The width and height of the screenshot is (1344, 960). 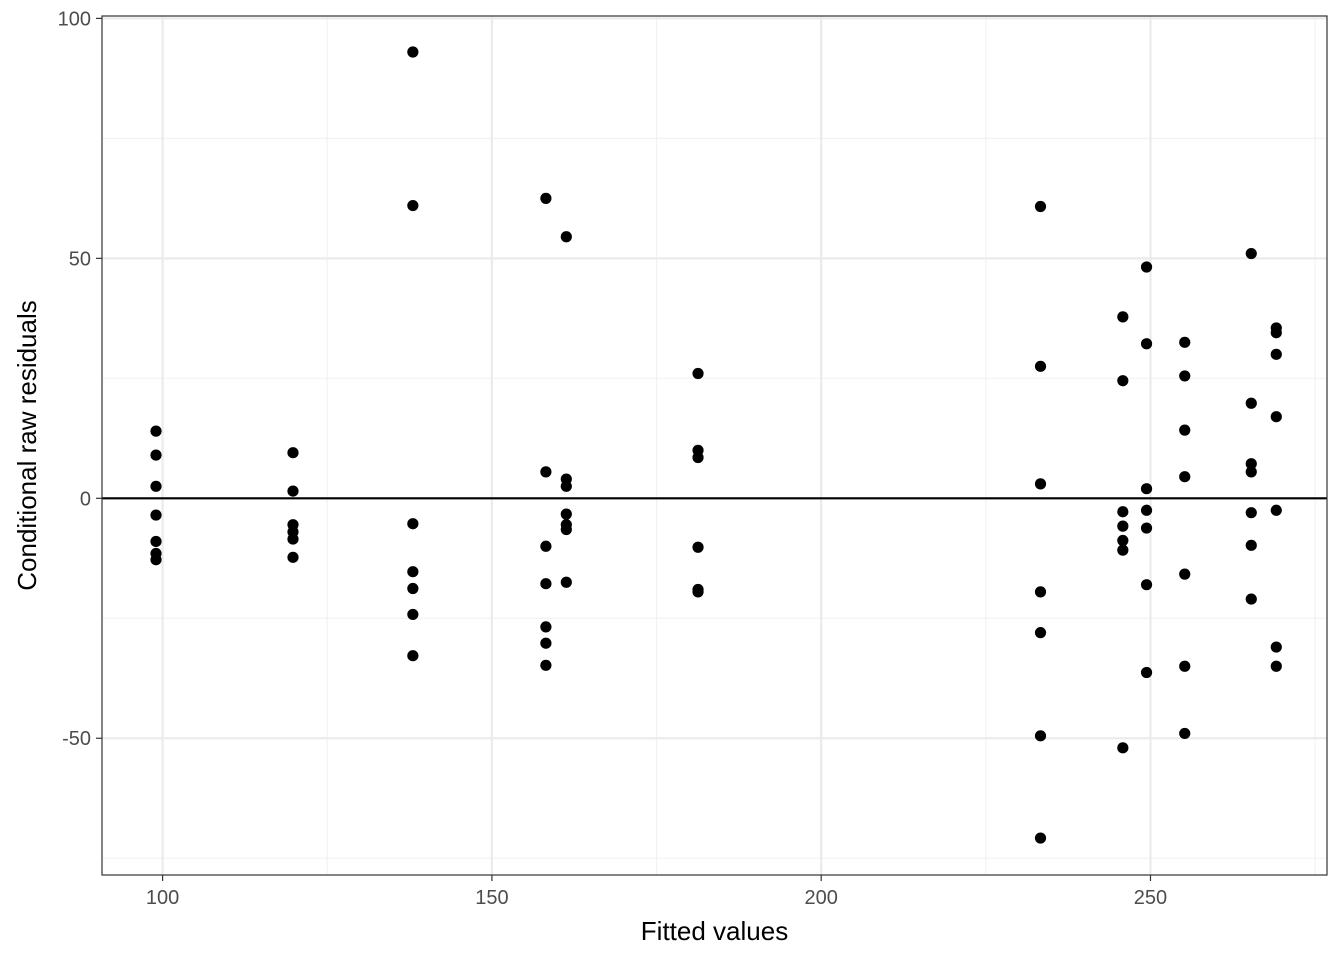 I want to click on x-tick-label: 200, so click(x=821, y=898).